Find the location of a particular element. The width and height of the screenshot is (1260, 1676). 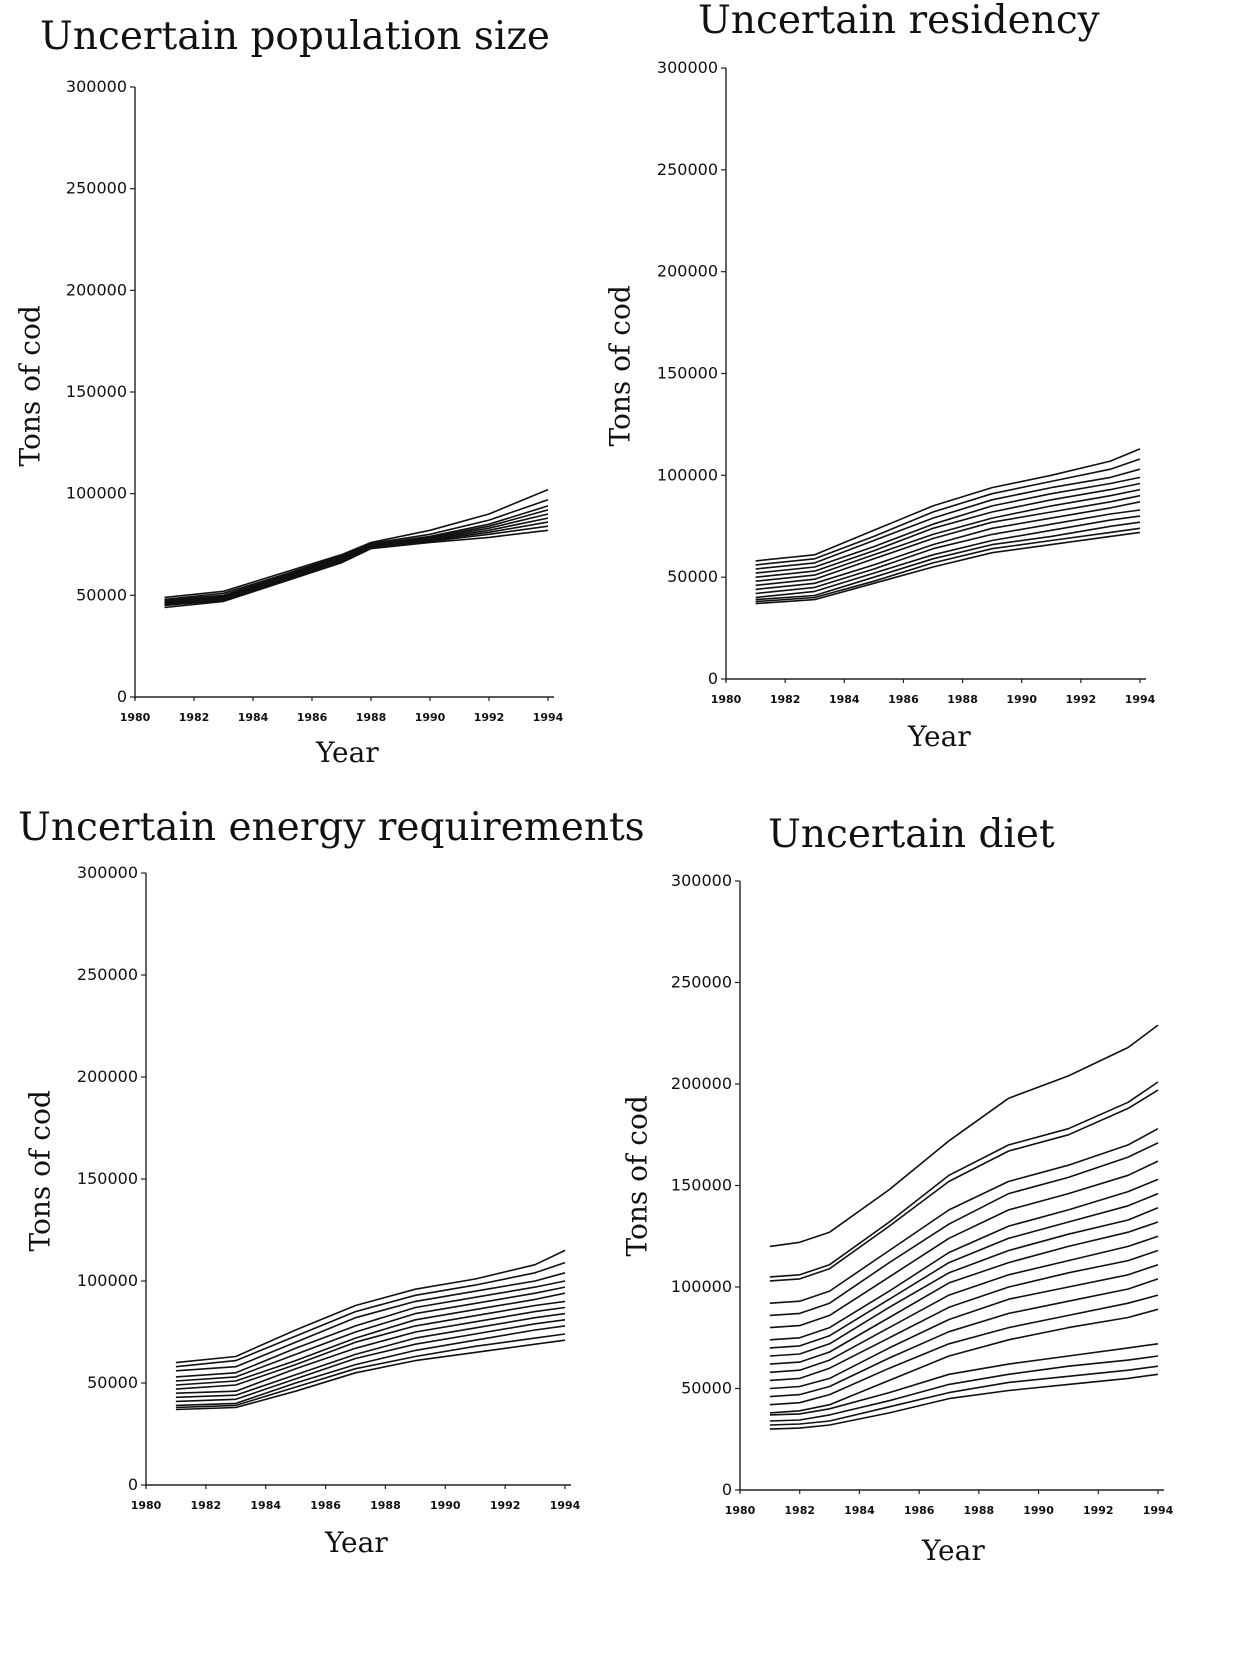

chart-title: Uncertain energy requirements is located at coordinates (331, 827).